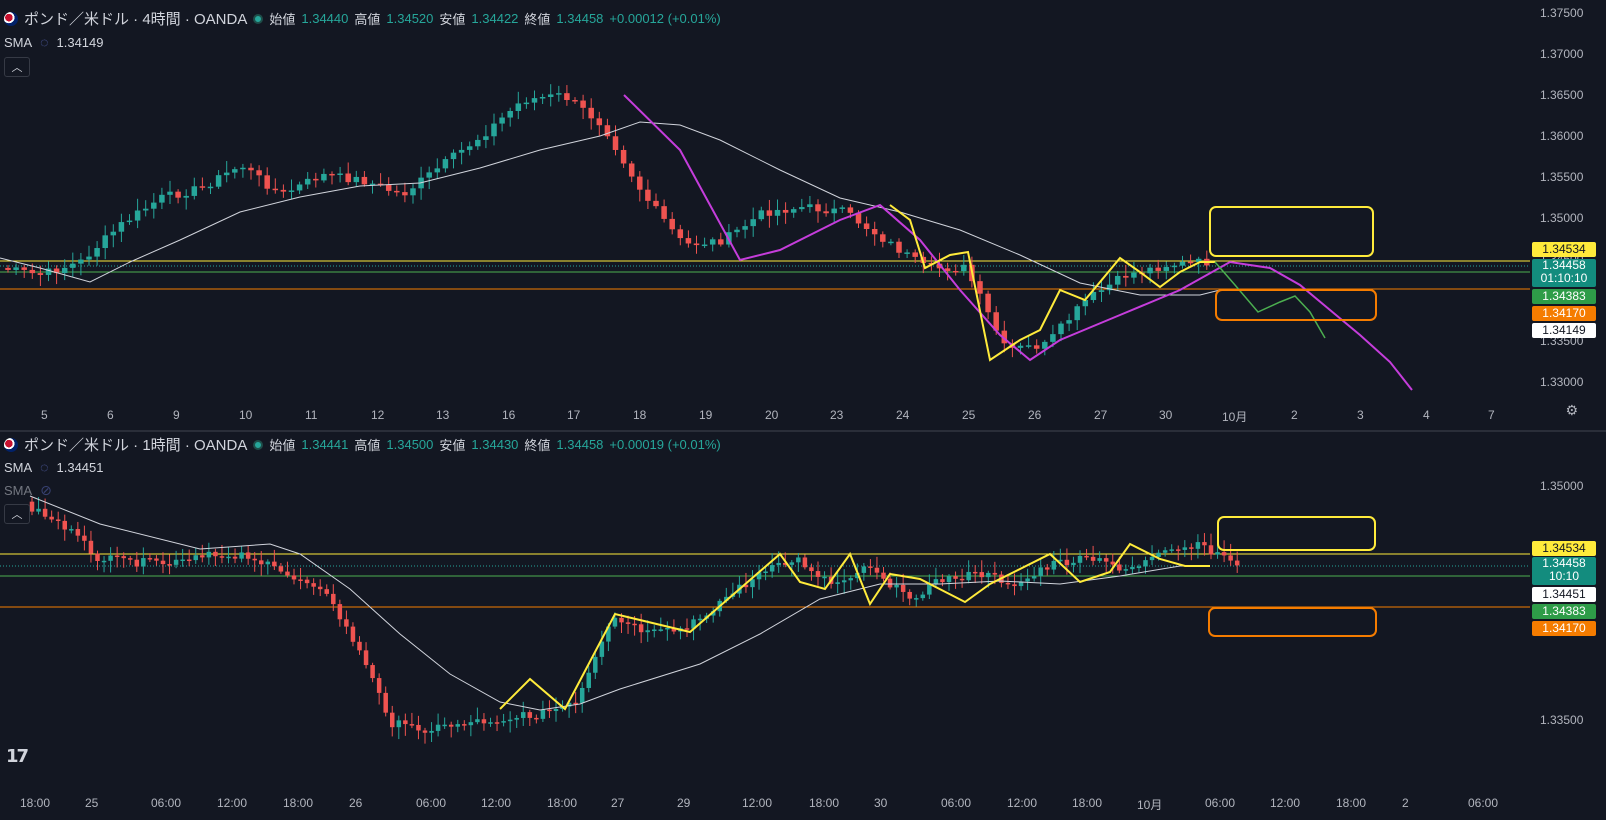 This screenshot has height=820, width=1606. I want to click on time-axis-label: 2, so click(1405, 803).